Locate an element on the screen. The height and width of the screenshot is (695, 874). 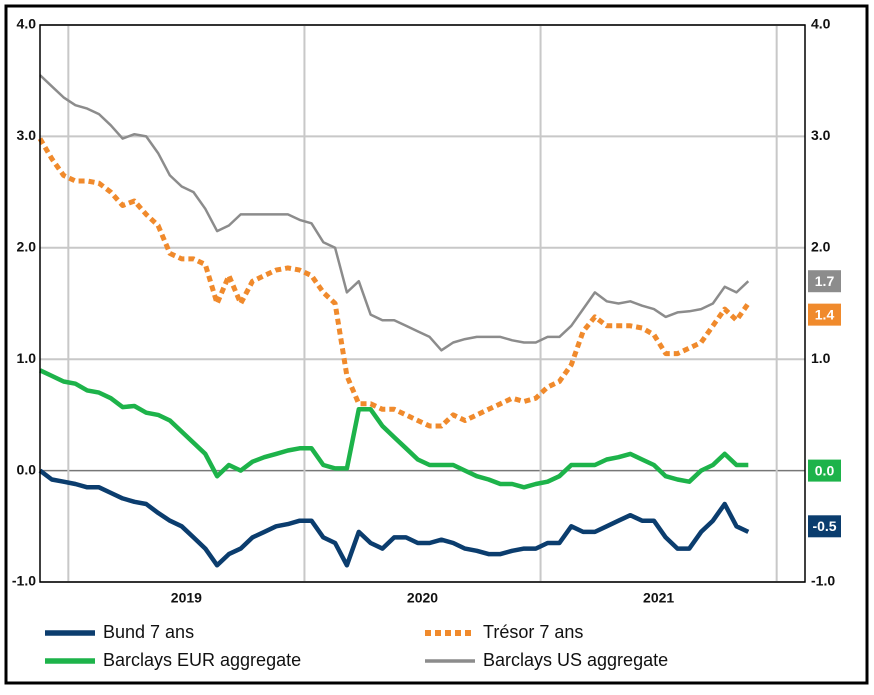
end-label: 0.0 is located at coordinates (825, 470).